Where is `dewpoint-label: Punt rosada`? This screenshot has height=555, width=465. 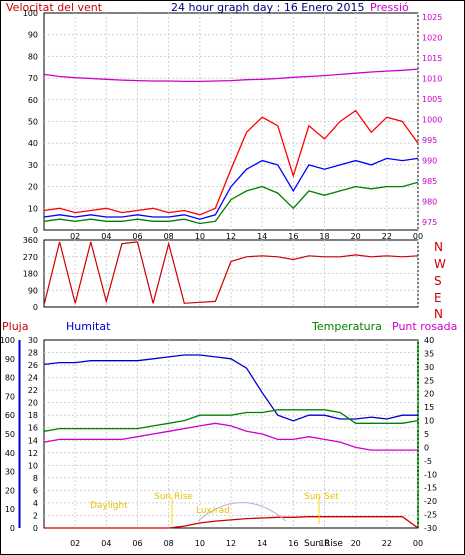 dewpoint-label: Punt rosada is located at coordinates (424, 326).